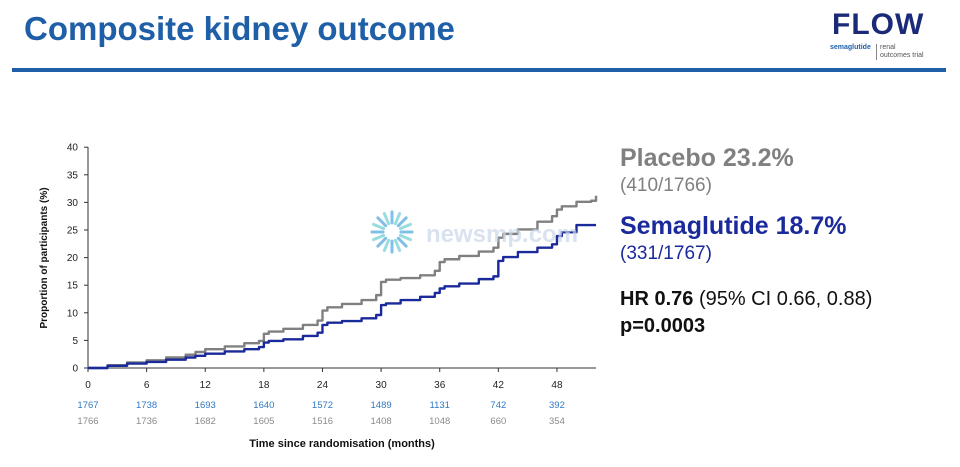 The height and width of the screenshot is (467, 960). I want to click on title-rule, so click(479, 70).